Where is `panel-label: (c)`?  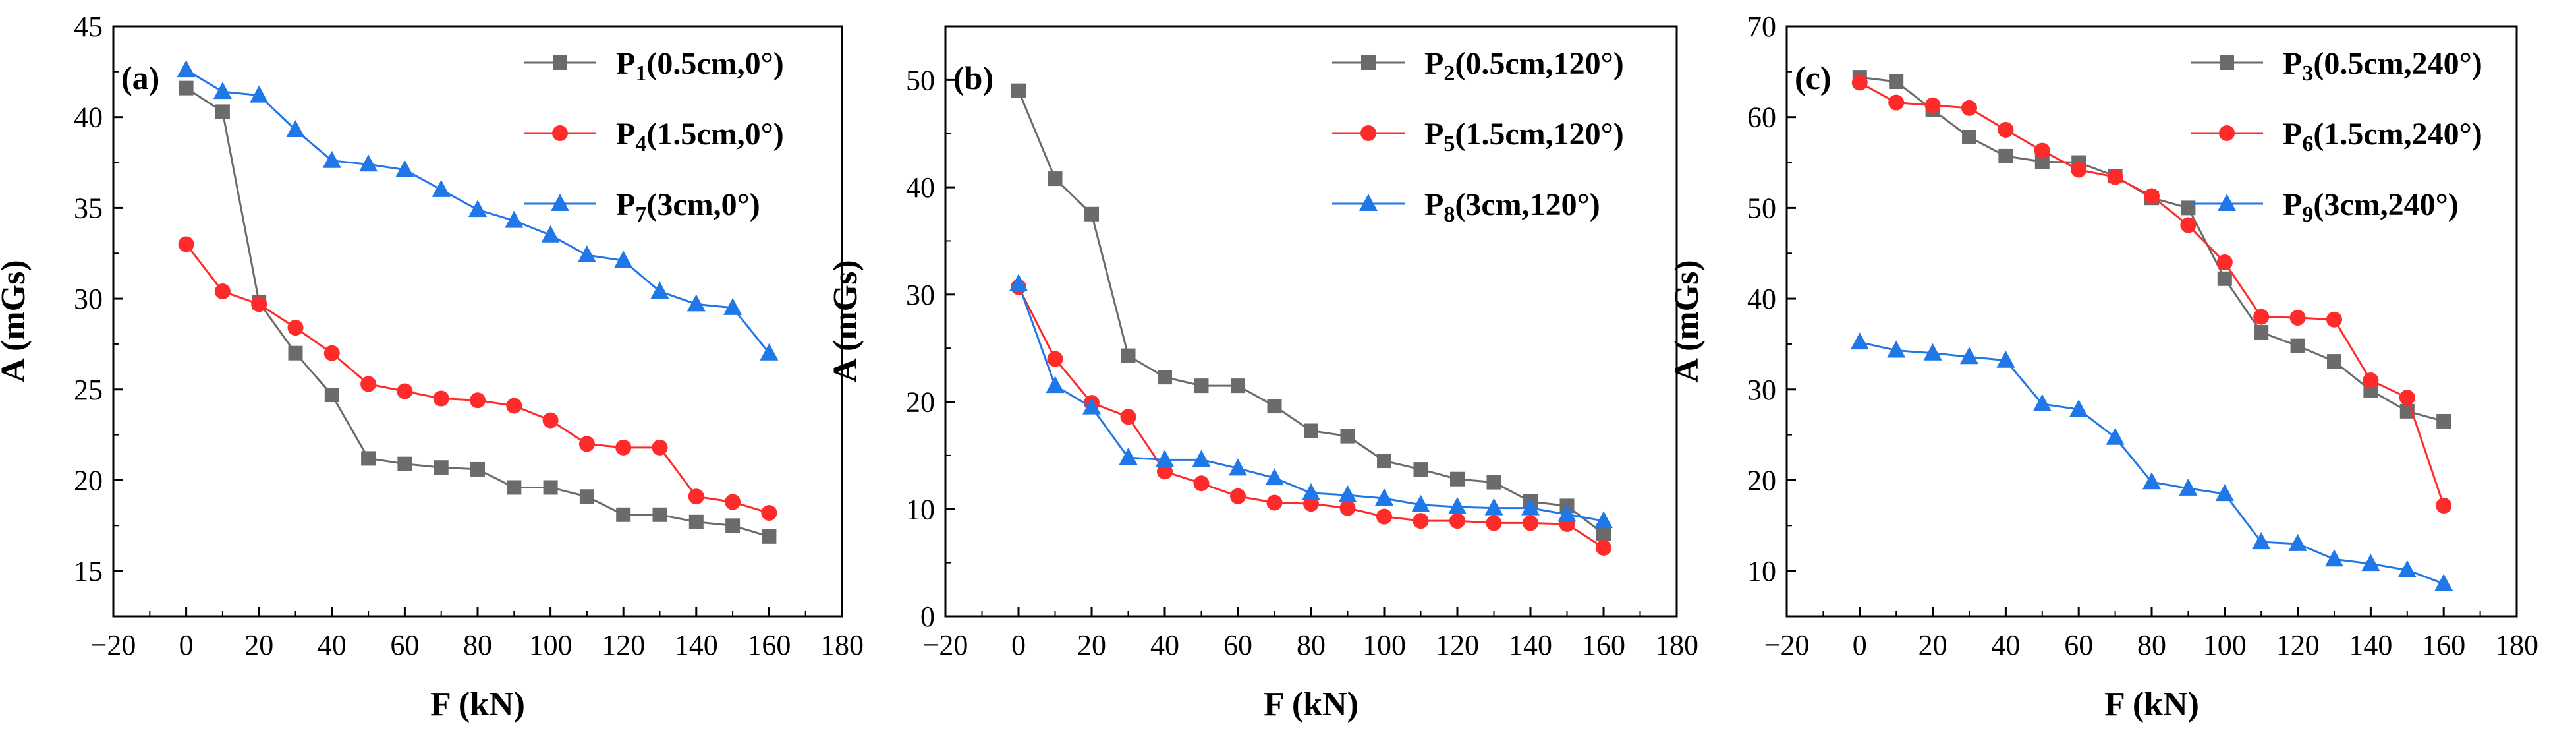 panel-label: (c) is located at coordinates (1813, 78).